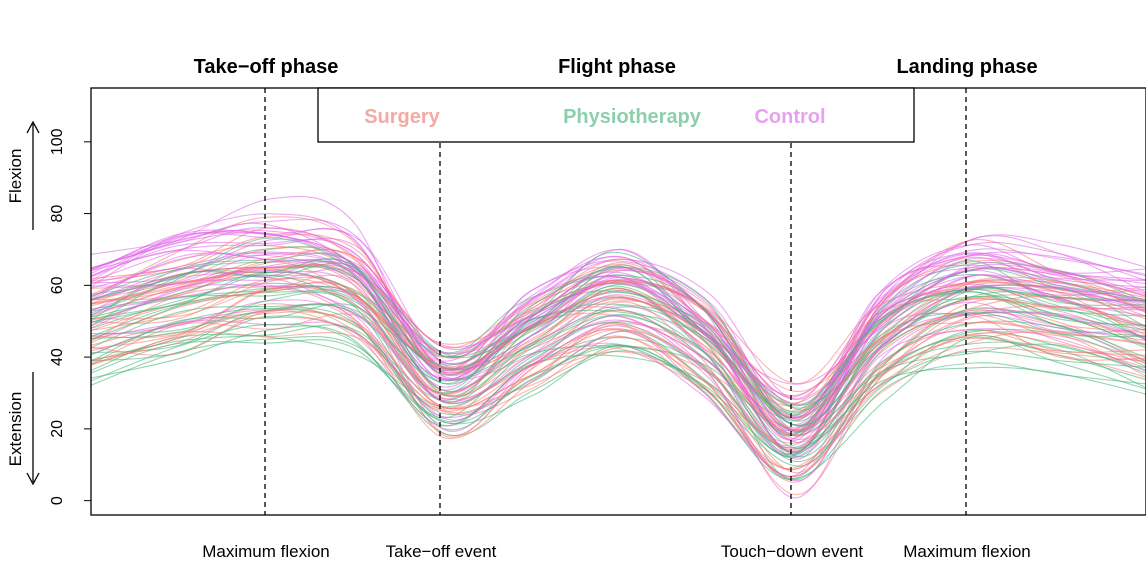 The height and width of the screenshot is (566, 1146). What do you see at coordinates (966, 67) in the screenshot?
I see `phase-title-landing: Landing phase` at bounding box center [966, 67].